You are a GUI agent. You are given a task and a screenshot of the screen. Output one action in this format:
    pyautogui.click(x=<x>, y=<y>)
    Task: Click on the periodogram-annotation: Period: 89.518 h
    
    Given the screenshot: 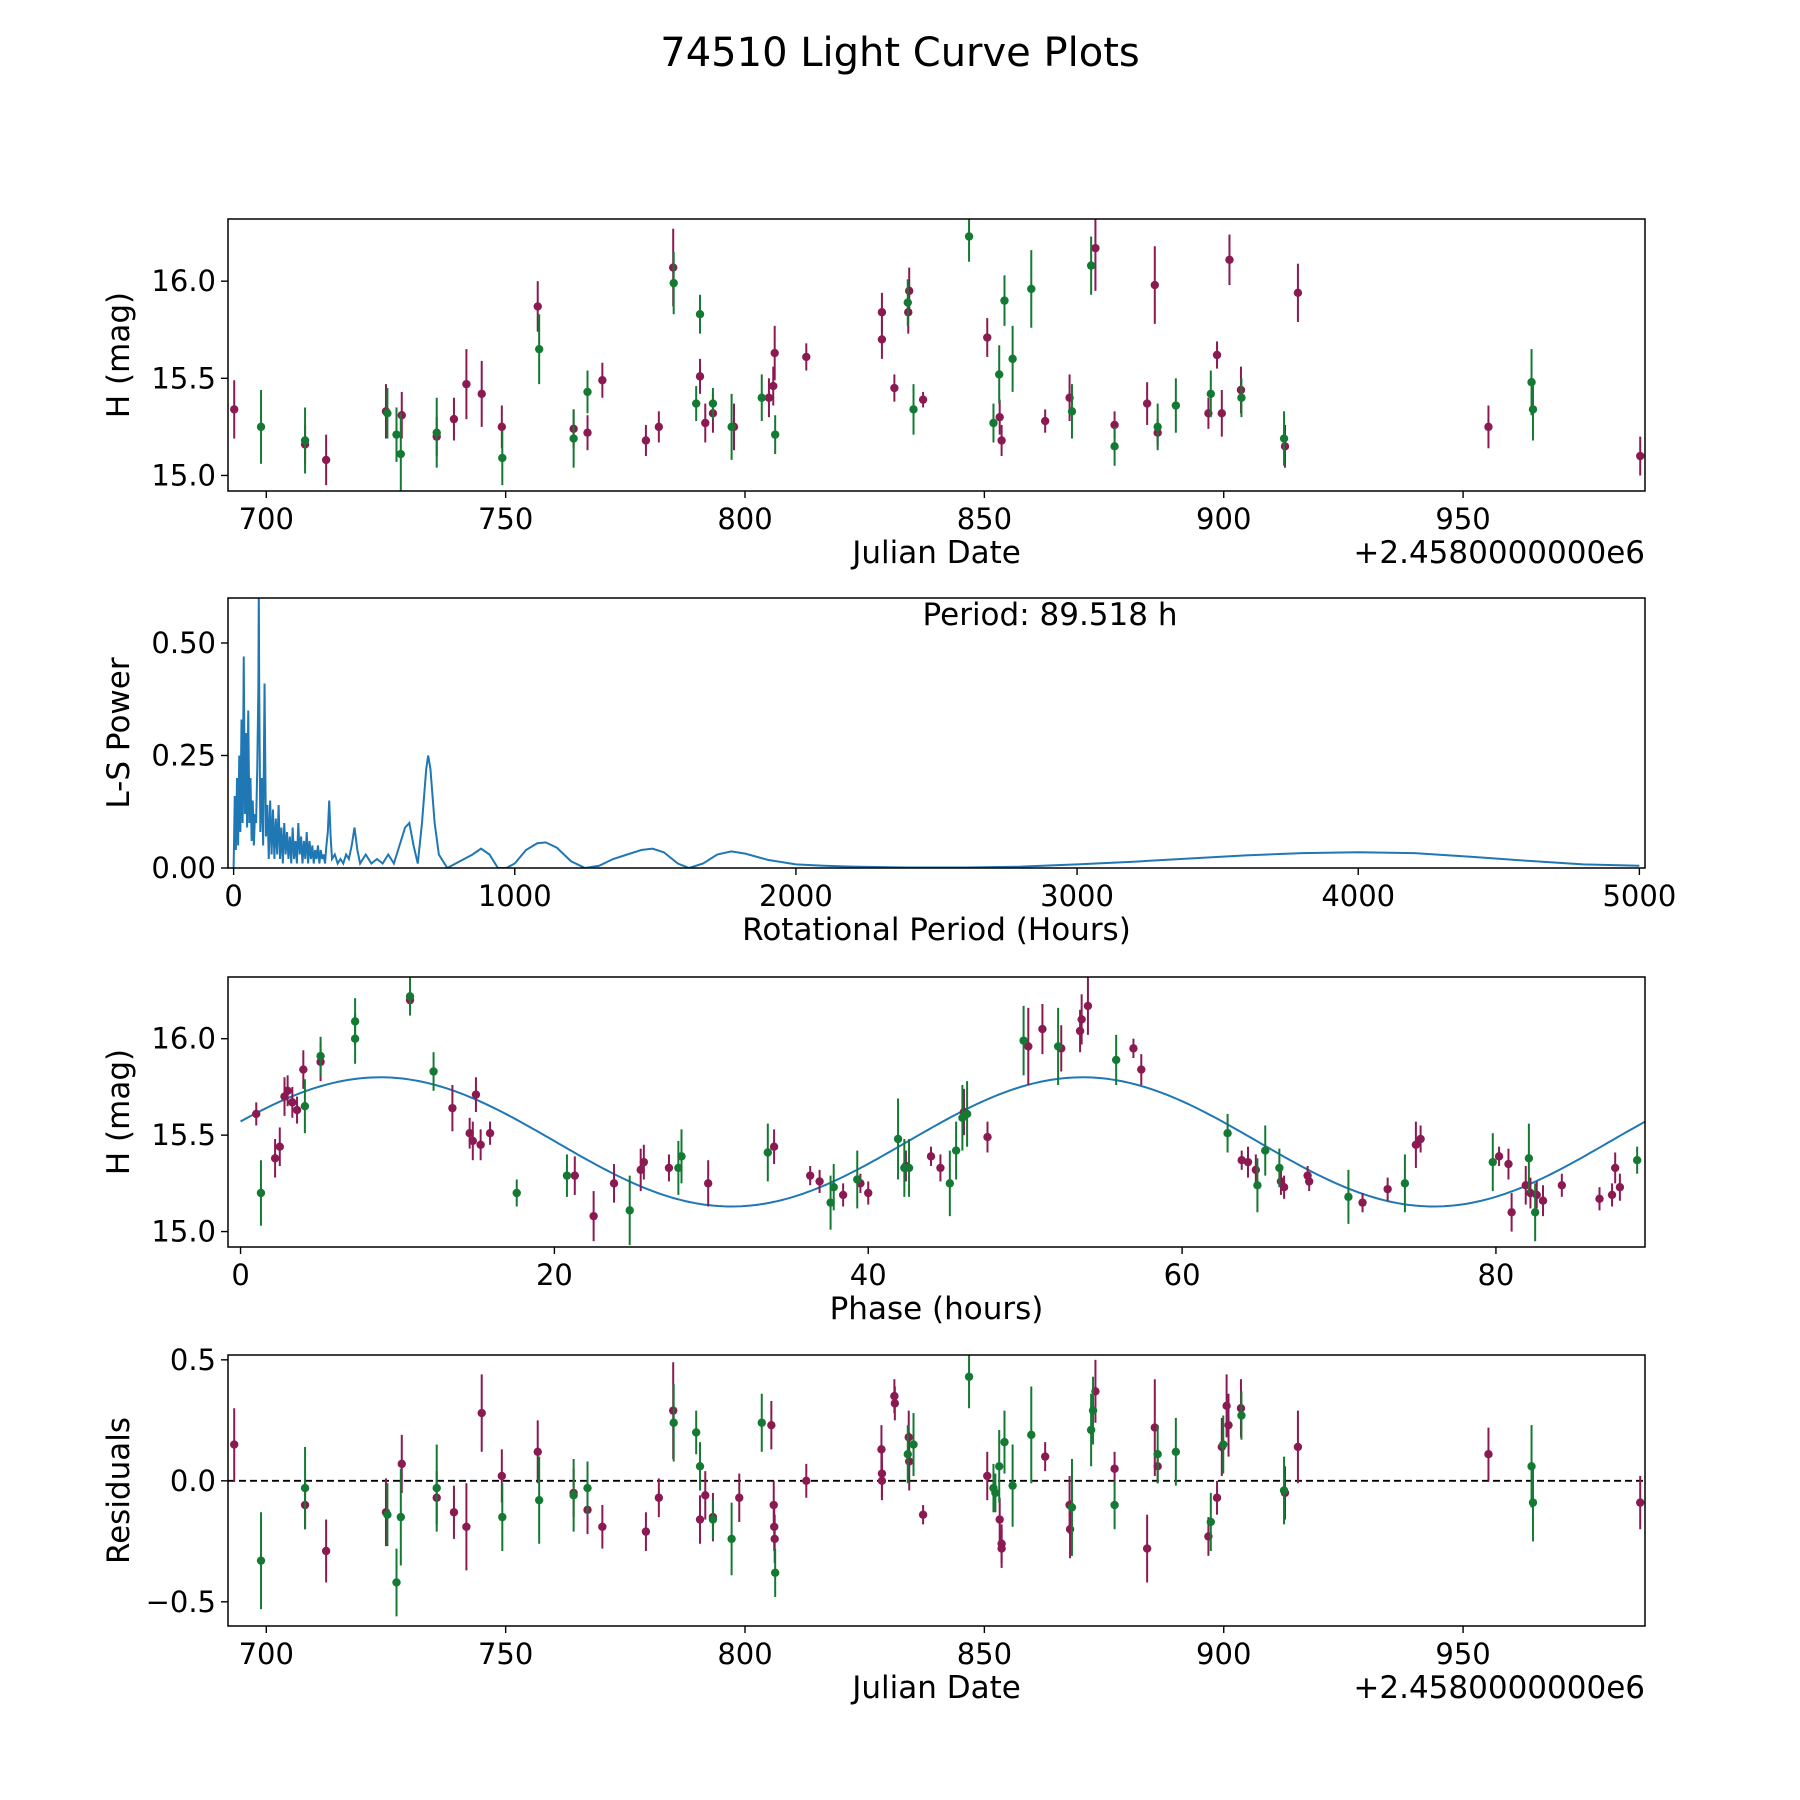 What is the action you would take?
    pyautogui.click(x=1050, y=615)
    